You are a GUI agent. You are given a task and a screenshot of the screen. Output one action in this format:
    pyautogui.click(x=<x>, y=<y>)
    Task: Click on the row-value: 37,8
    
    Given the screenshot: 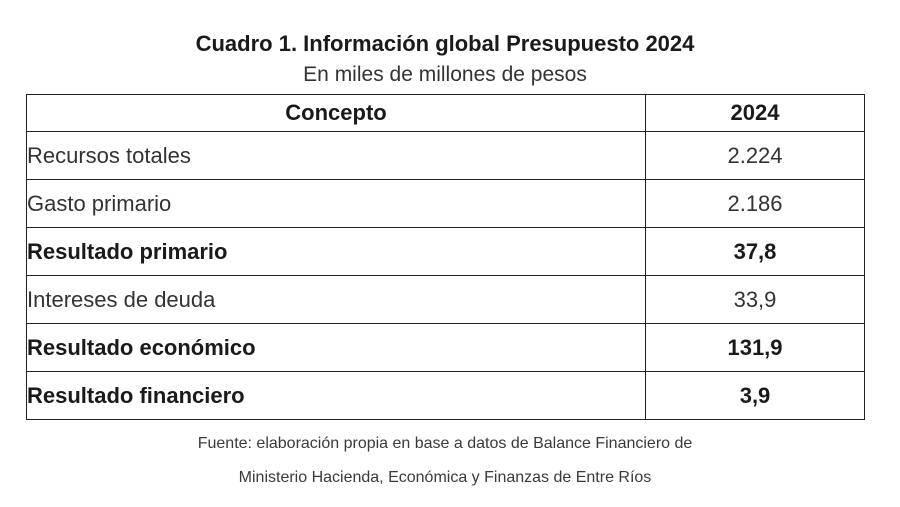 What is the action you would take?
    pyautogui.click(x=755, y=251)
    